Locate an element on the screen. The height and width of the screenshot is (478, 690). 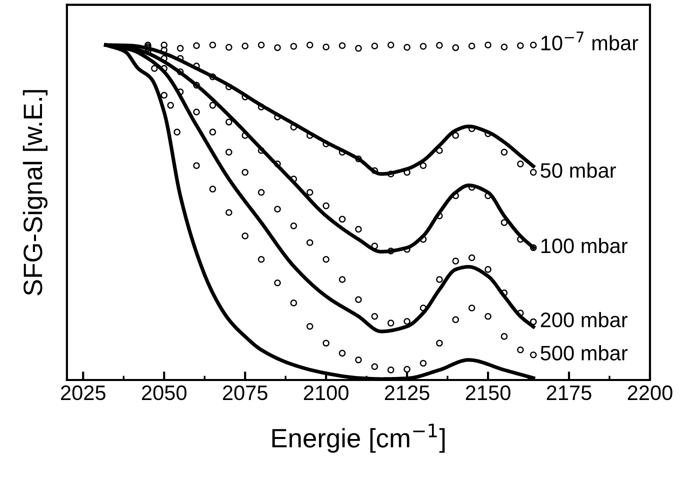
series-label: 200 mbar is located at coordinates (584, 320).